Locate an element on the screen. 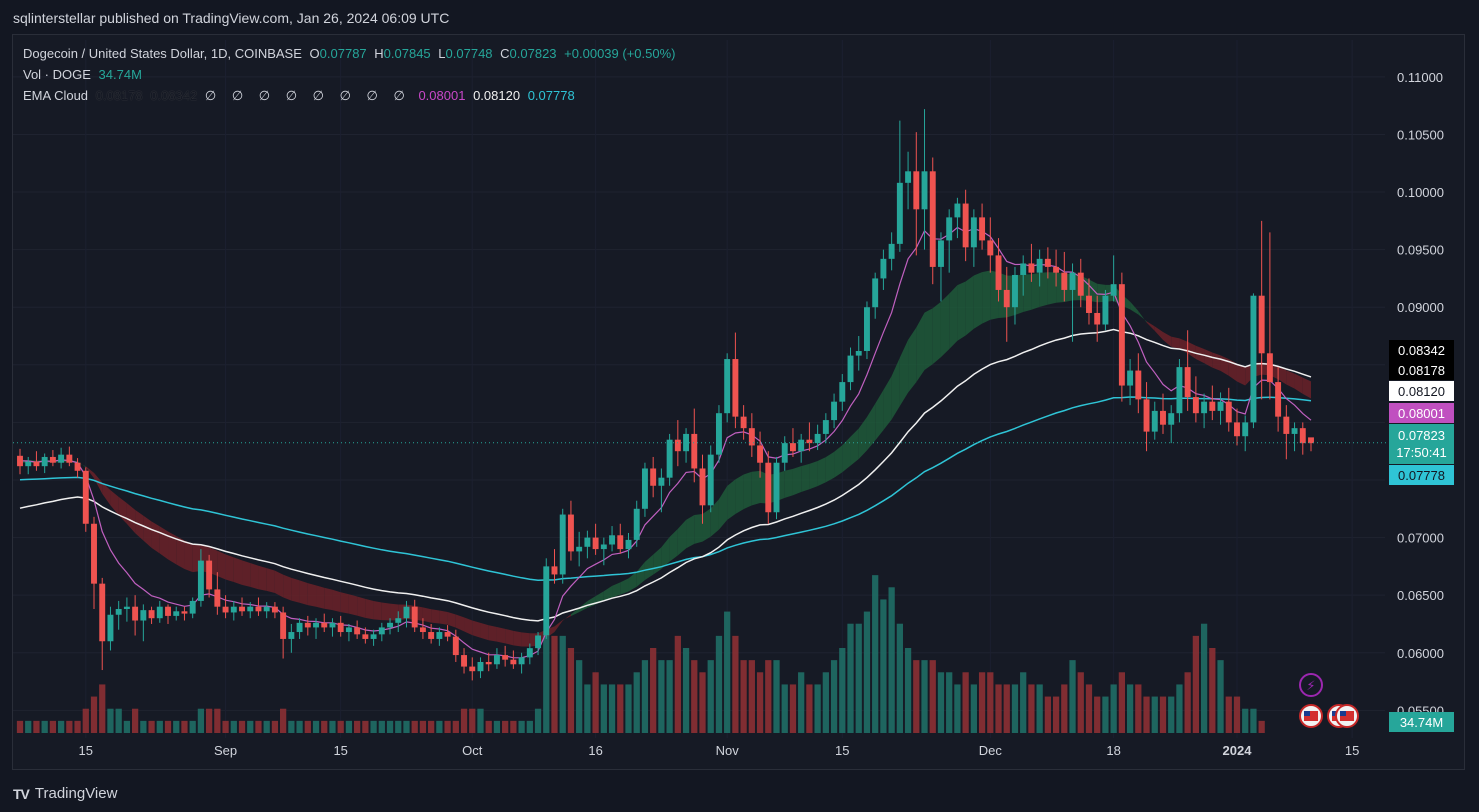 The width and height of the screenshot is (1479, 812). lightning-glyph: ⚡ is located at coordinates (1310, 686).